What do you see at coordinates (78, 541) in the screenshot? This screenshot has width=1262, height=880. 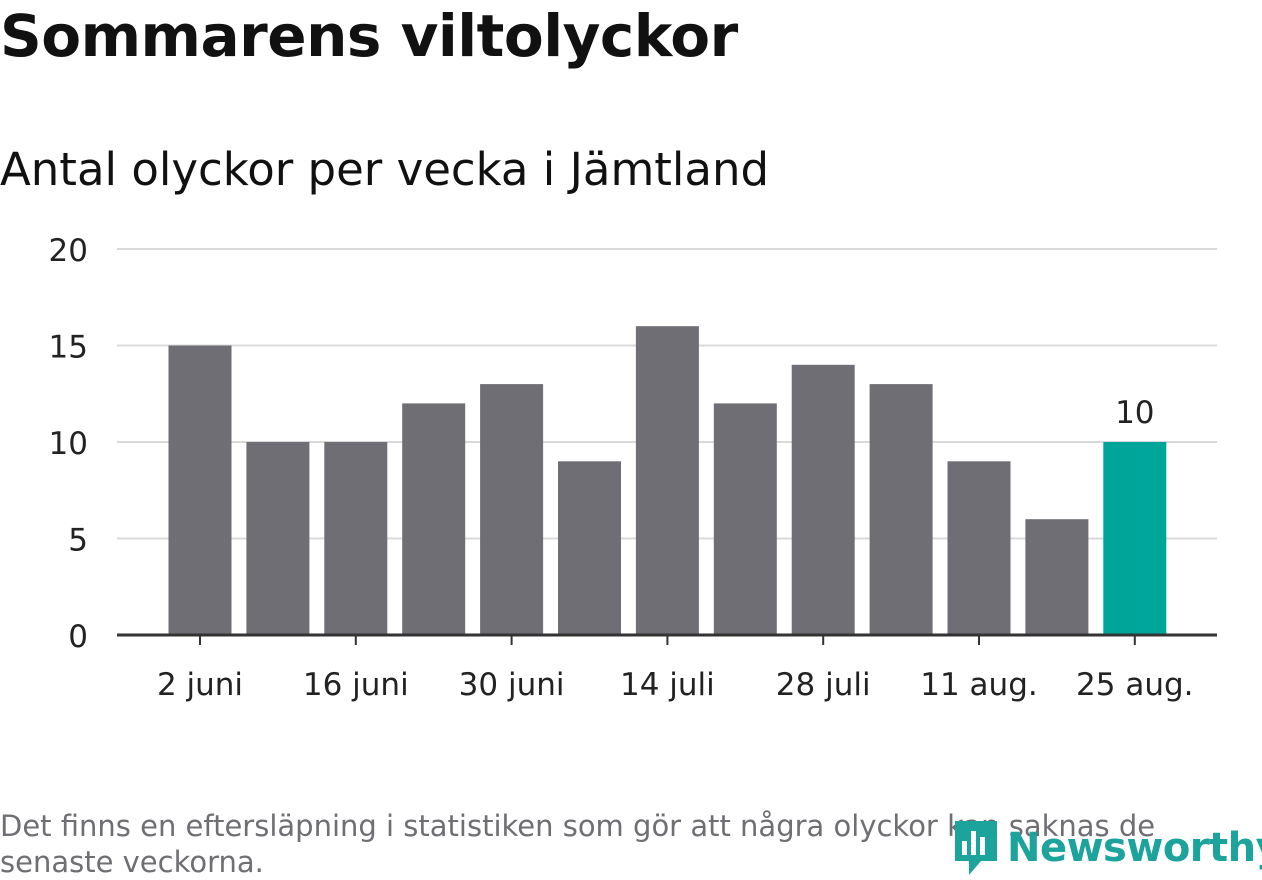 I see `y-tick-label: 5` at bounding box center [78, 541].